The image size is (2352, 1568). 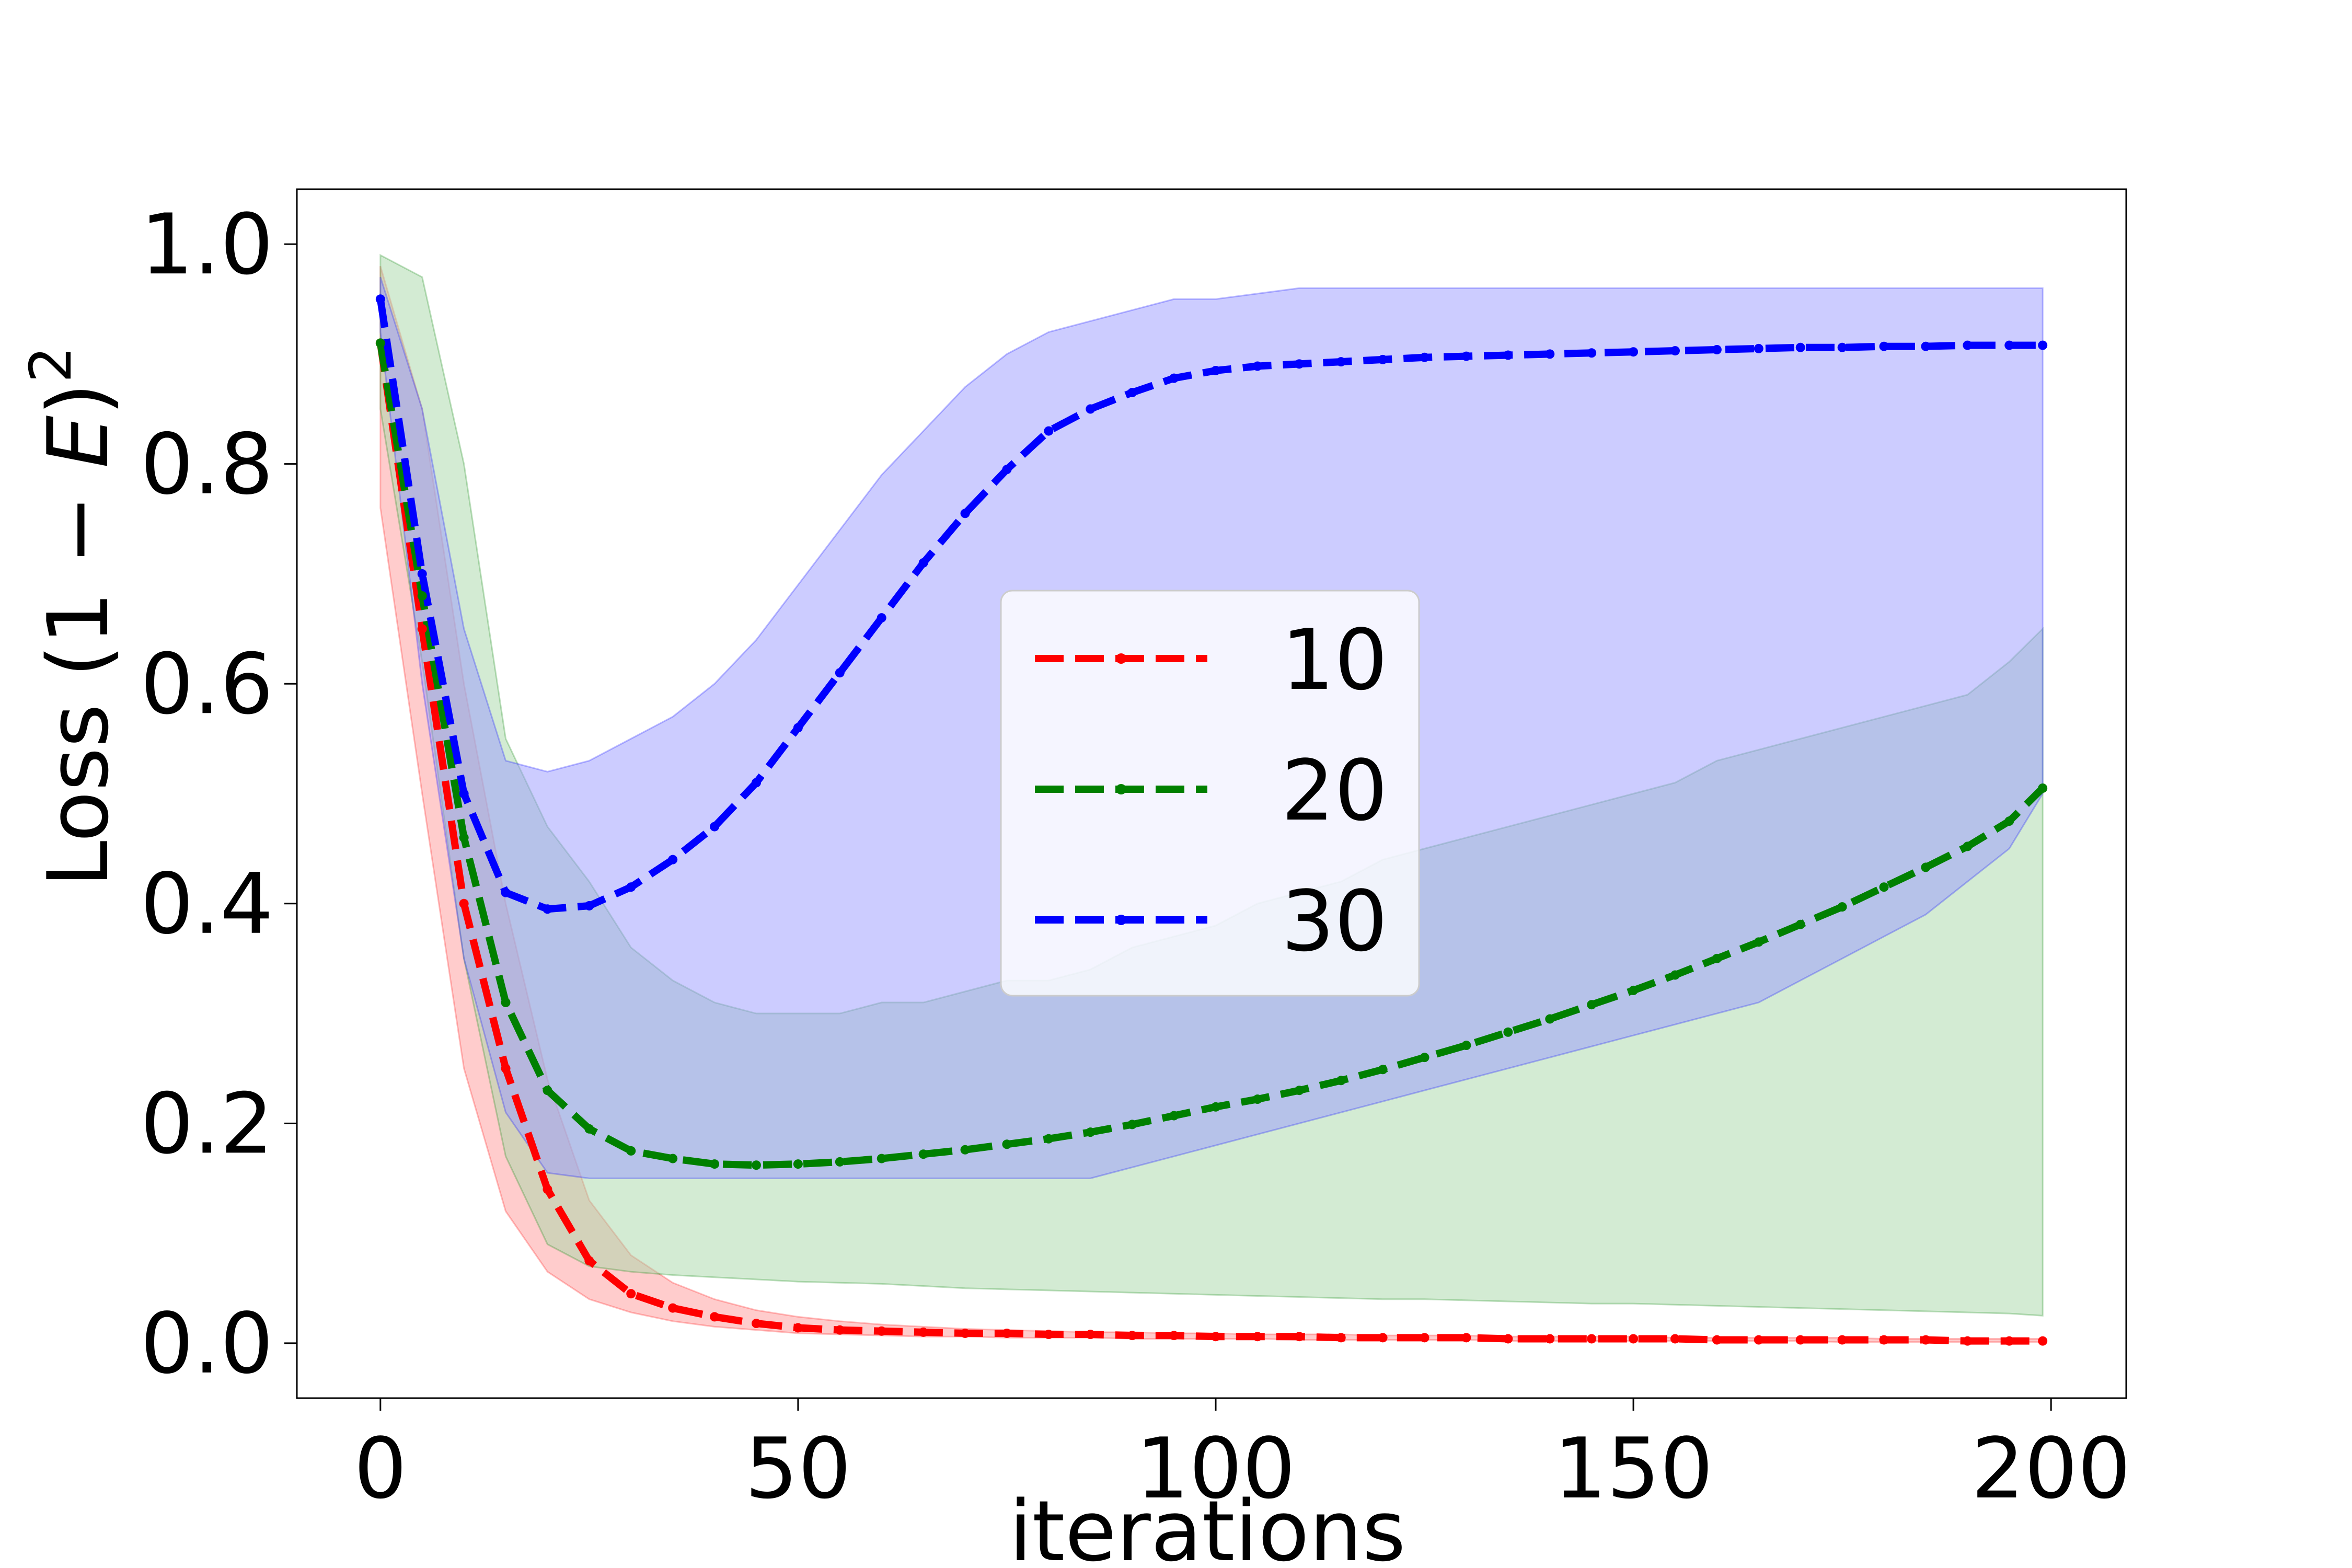 I want to click on x-tick-label: 100, so click(x=1215, y=1468).